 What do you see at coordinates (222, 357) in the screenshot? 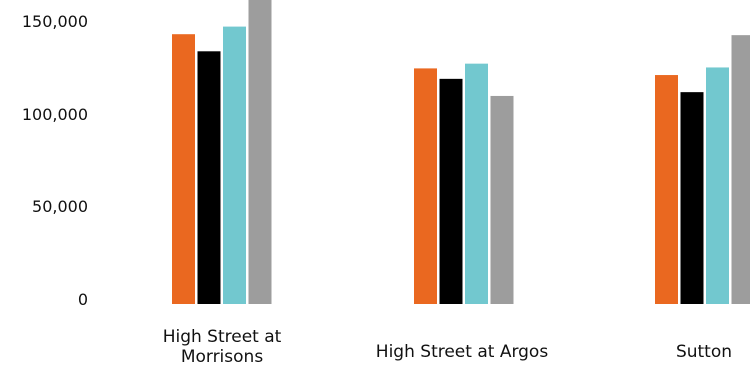
I see `category-label: Morrisons` at bounding box center [222, 357].